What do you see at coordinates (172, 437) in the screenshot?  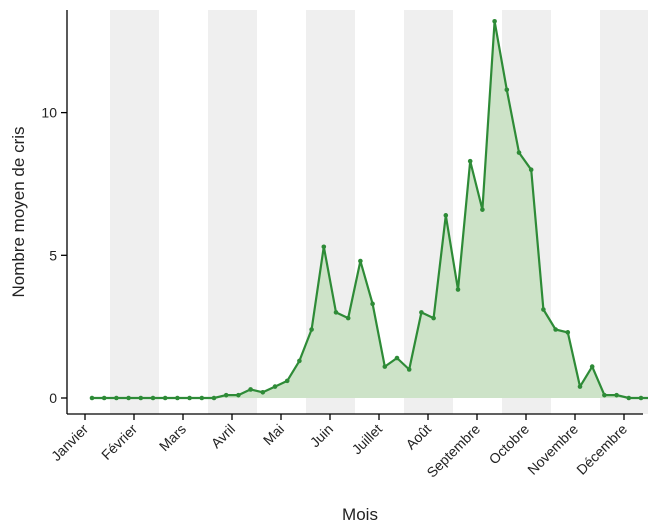 I see `x-tick-label: Mars` at bounding box center [172, 437].